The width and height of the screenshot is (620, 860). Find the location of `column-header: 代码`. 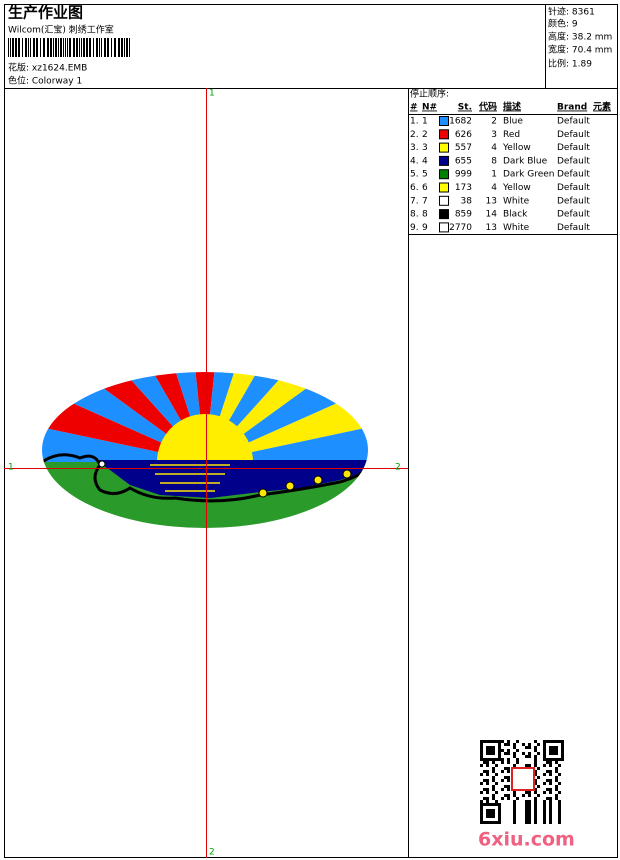

column-header: 代码 is located at coordinates (487, 107).